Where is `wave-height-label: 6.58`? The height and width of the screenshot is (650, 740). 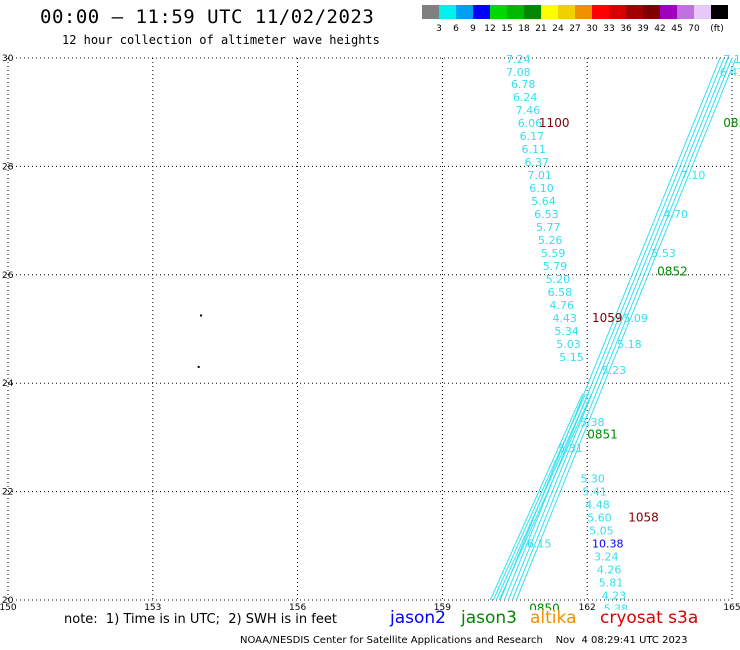
wave-height-label: 6.58 is located at coordinates (560, 292).